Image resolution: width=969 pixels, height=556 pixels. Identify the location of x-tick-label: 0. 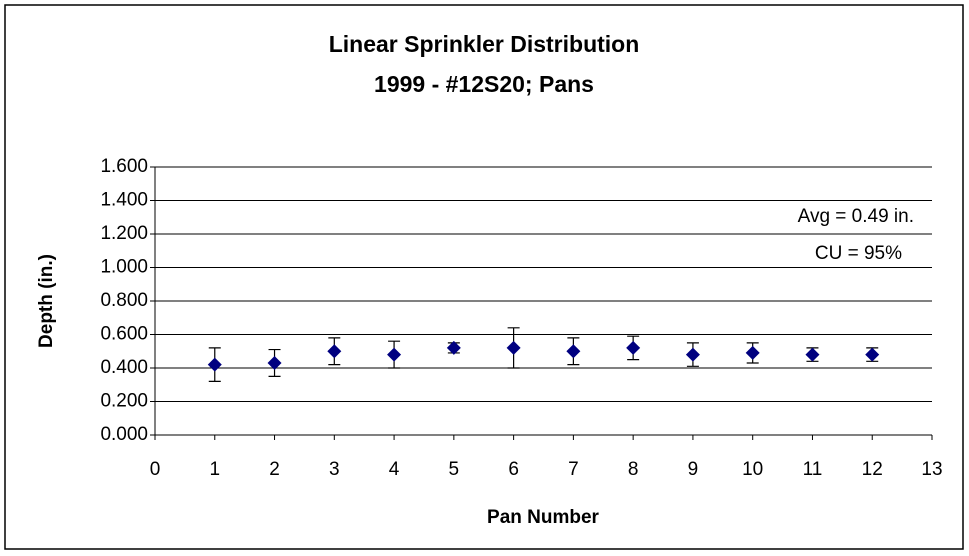
(155, 469).